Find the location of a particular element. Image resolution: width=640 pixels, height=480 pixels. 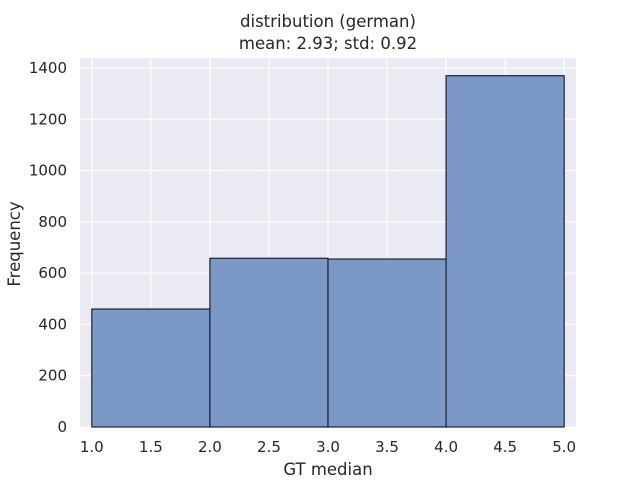

x-tick-labels: 1.0 1.5 2.0 2.5 3.0 3.5 4.0 4.5 5.0 is located at coordinates (328, 447).